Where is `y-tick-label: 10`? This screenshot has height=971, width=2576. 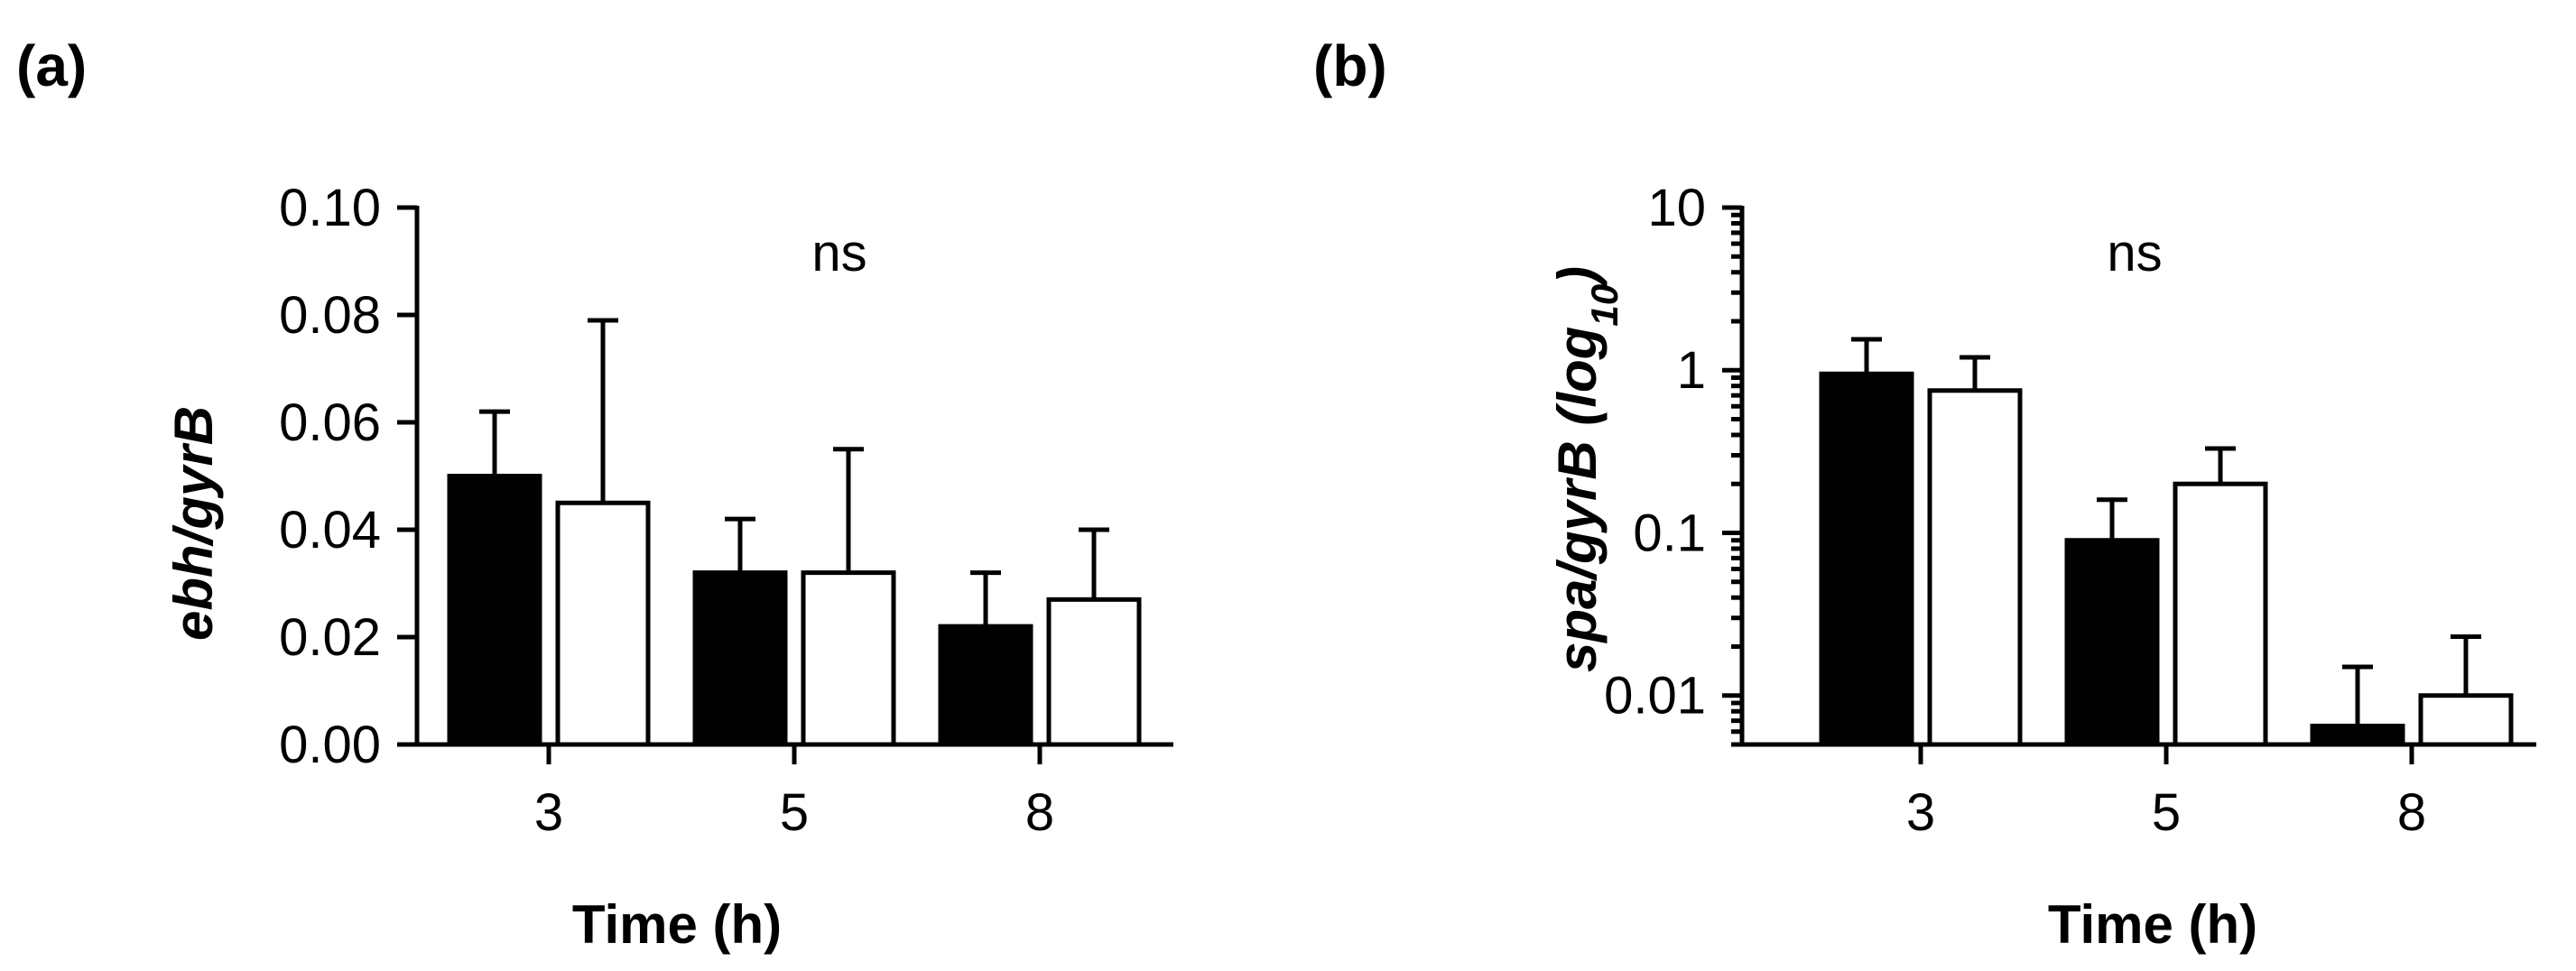
y-tick-label: 10 is located at coordinates (1676, 208).